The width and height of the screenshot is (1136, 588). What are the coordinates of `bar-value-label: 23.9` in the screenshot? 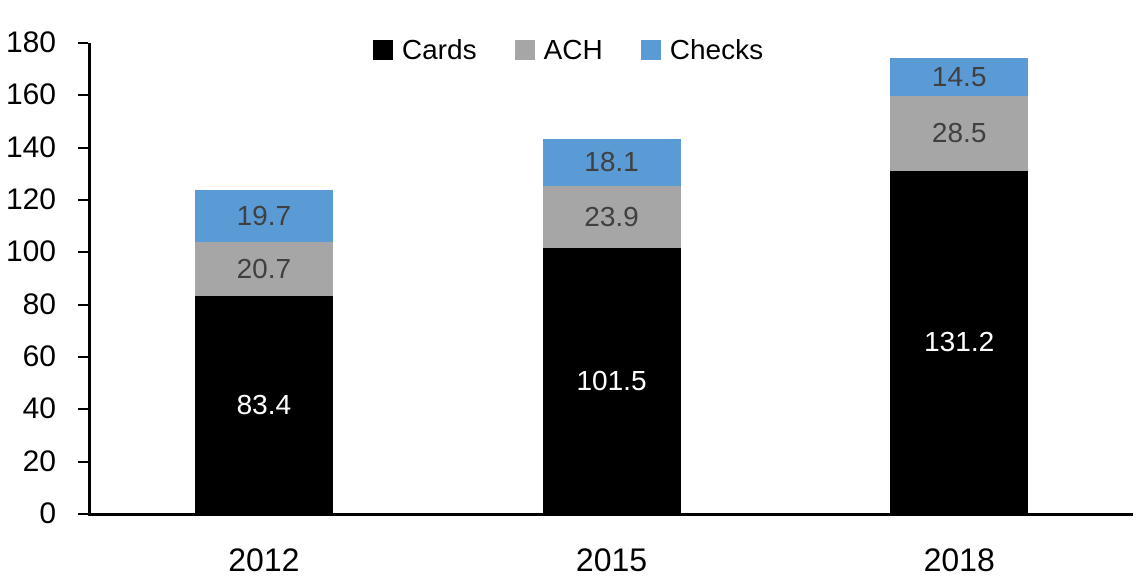 It's located at (611, 217).